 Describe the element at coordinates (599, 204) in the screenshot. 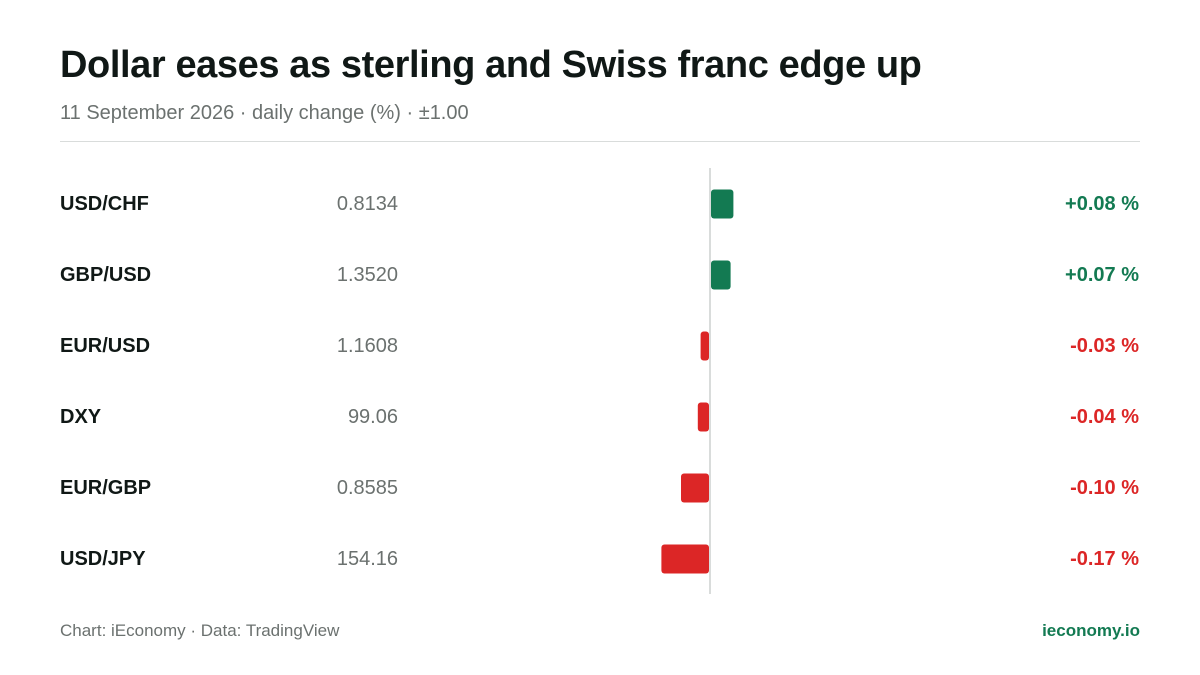

I see `row-usd-chf: USD/CHF 0.8134 +0.08 %` at that location.